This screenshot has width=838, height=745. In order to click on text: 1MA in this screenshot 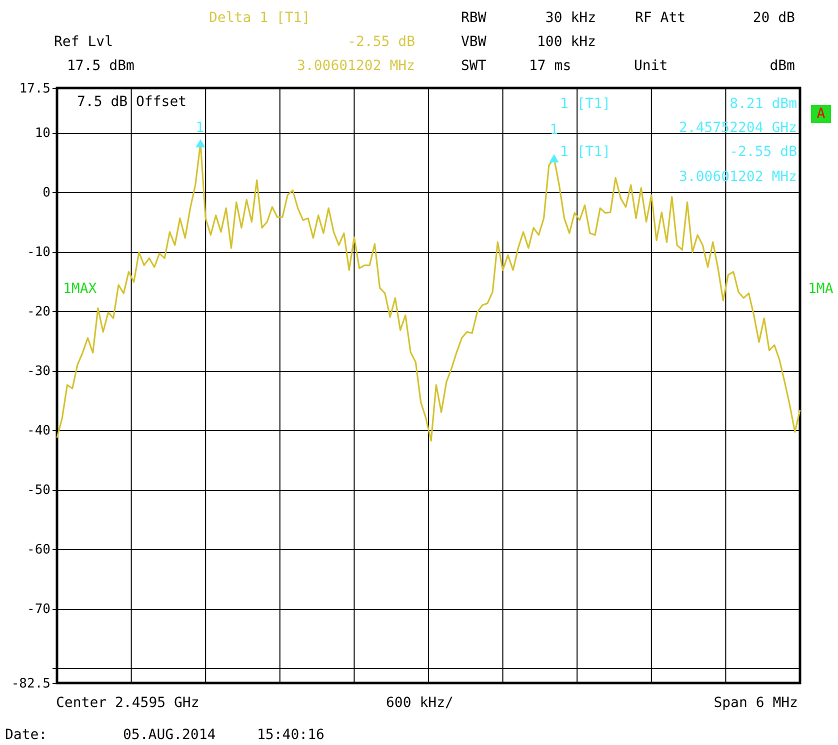, I will do `click(821, 289)`.